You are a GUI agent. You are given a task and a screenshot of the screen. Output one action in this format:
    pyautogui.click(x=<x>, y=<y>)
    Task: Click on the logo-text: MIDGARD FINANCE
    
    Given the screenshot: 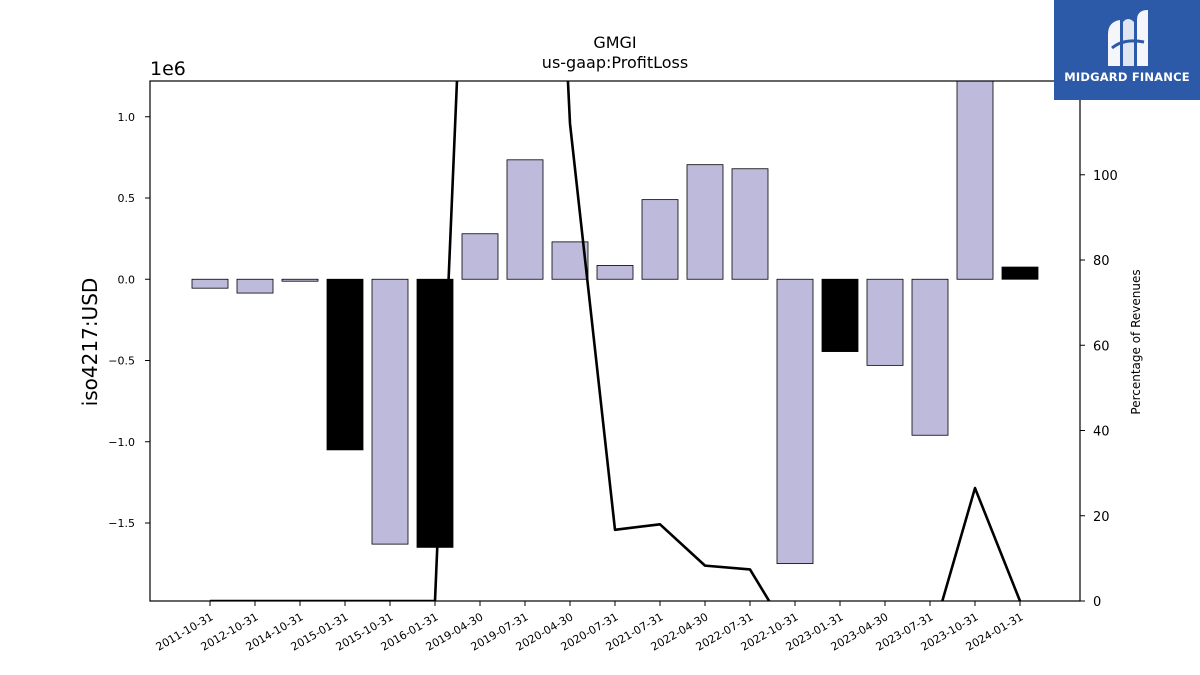 What is the action you would take?
    pyautogui.click(x=1127, y=77)
    